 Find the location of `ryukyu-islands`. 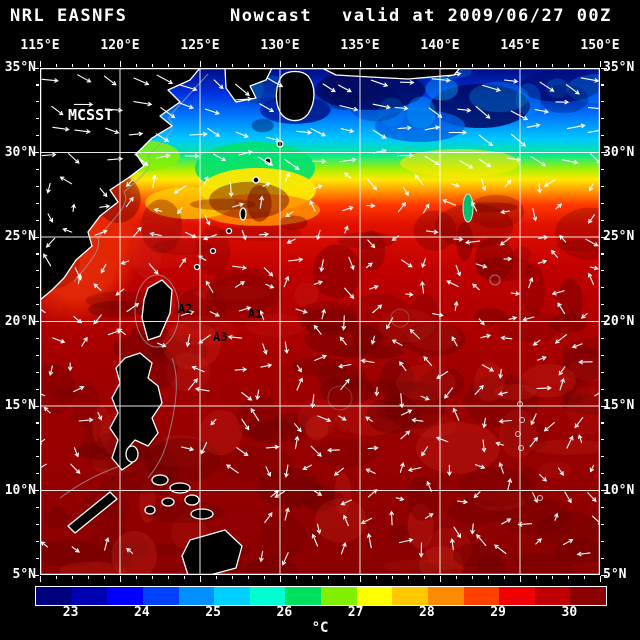

ryukyu-islands is located at coordinates (238, 205).